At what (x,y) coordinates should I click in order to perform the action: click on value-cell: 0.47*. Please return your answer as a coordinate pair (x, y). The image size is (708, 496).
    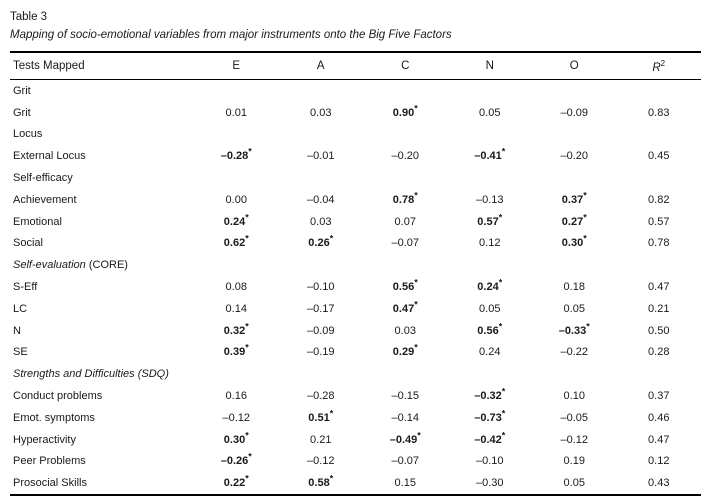
    Looking at the image, I should click on (405, 307).